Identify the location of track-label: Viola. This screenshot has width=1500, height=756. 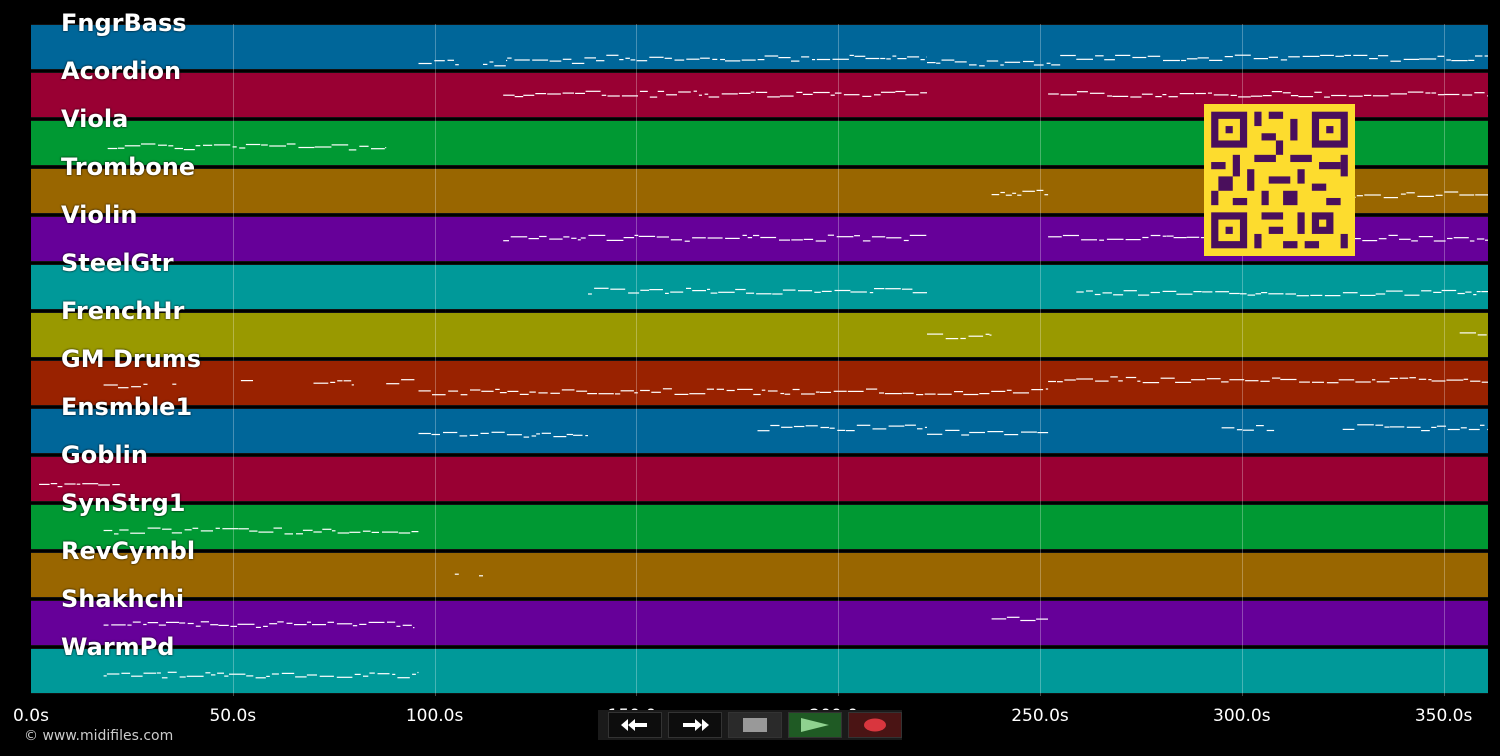
(95, 119).